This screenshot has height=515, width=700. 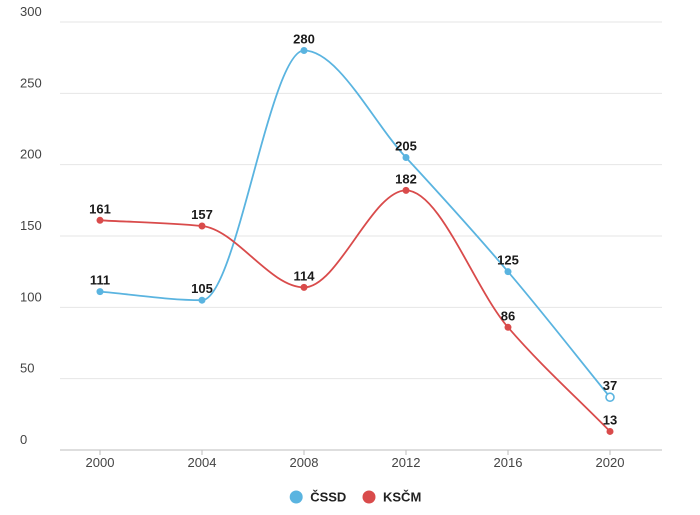 I want to click on legend-item-2: KSČM, so click(x=392, y=497).